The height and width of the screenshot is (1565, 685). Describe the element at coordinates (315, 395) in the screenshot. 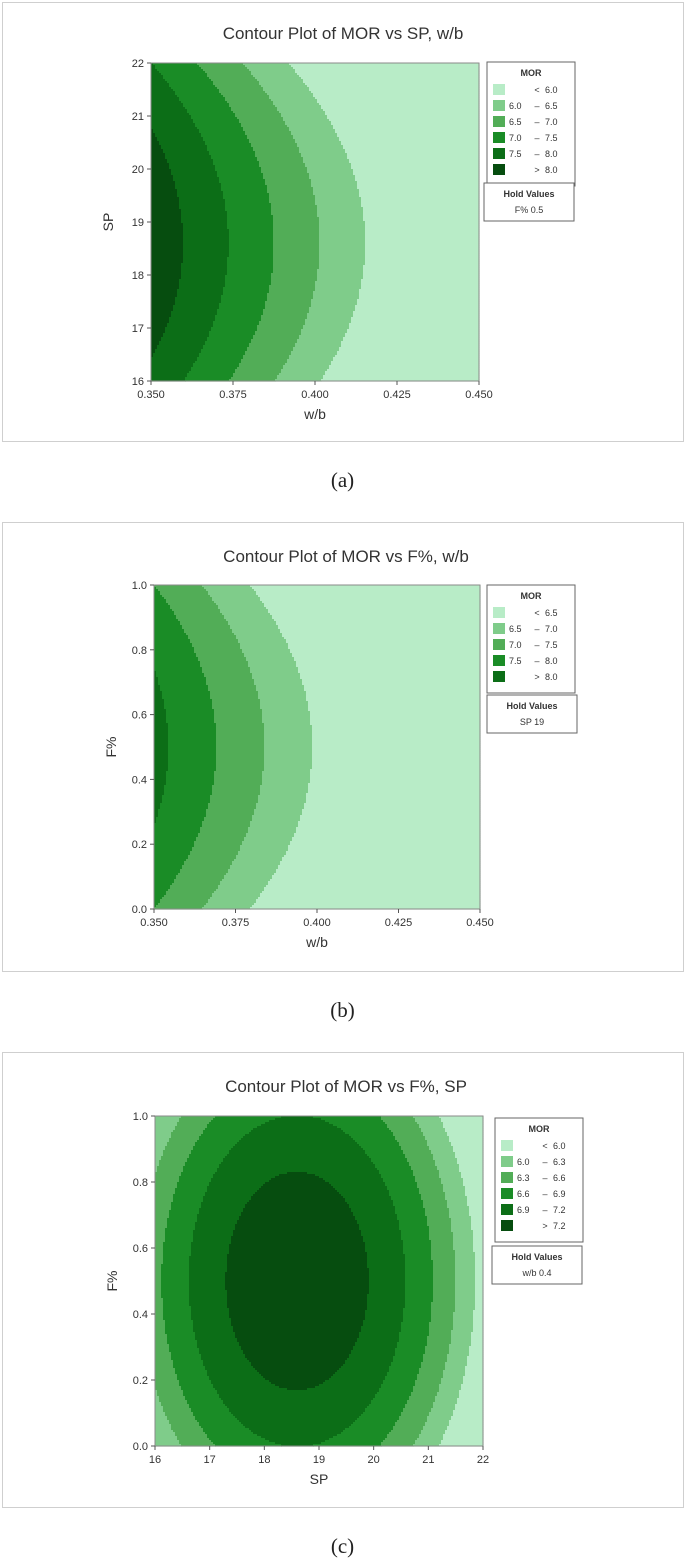

I see `x-tick-label: 0.400` at that location.